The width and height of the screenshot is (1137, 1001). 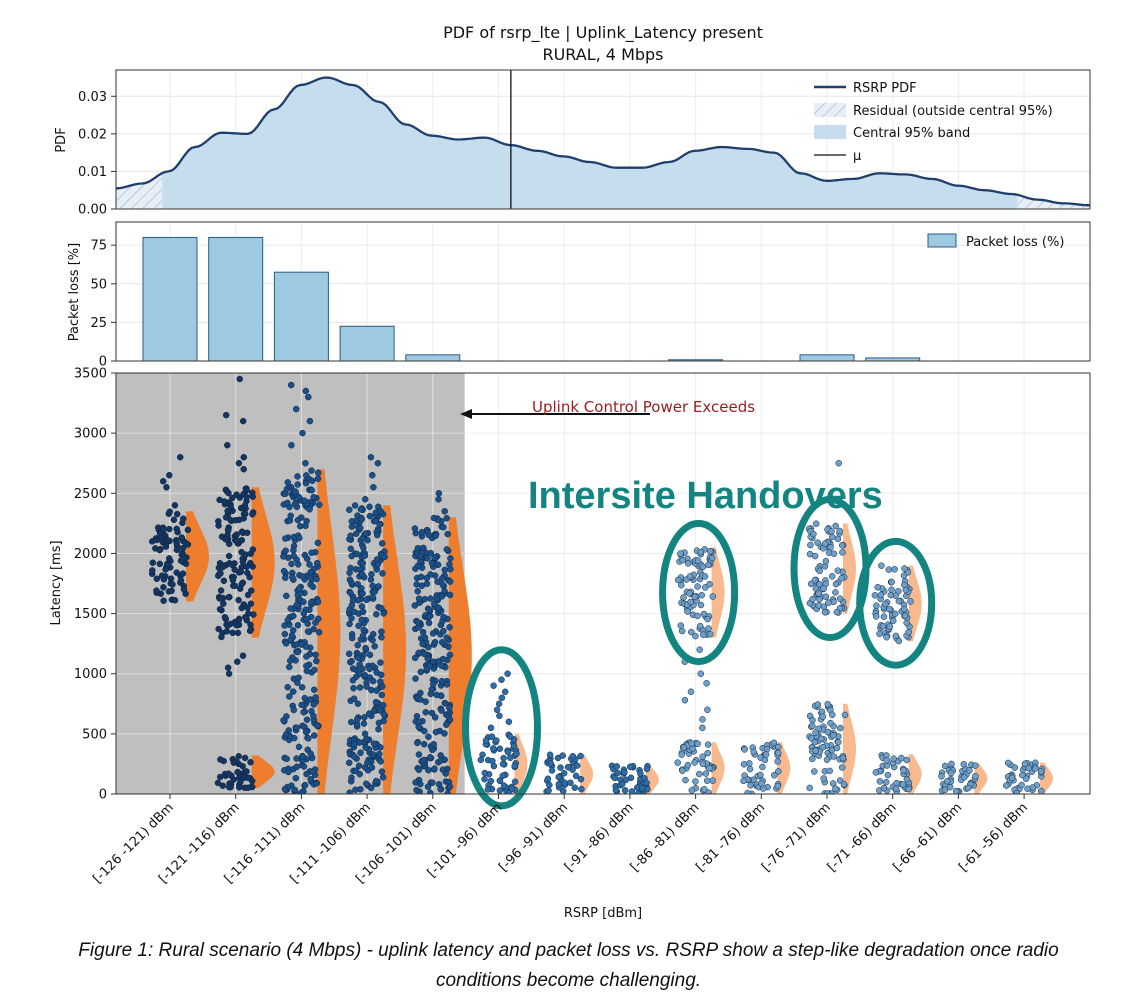 What do you see at coordinates (603, 139) in the screenshot?
I see `pdf-area` at bounding box center [603, 139].